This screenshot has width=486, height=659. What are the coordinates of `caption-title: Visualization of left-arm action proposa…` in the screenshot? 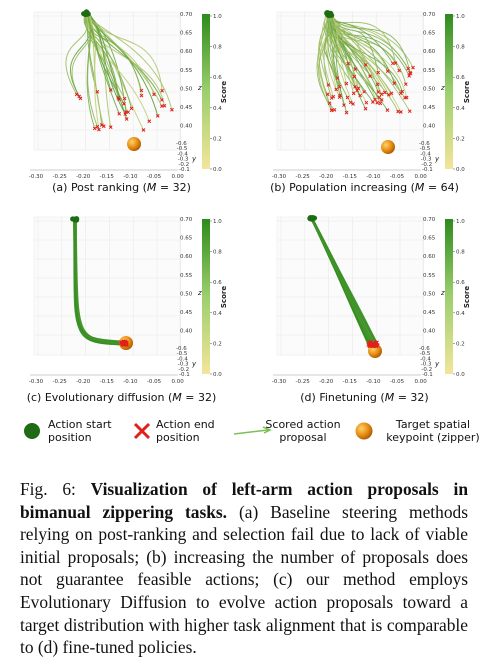 It's located at (244, 500).